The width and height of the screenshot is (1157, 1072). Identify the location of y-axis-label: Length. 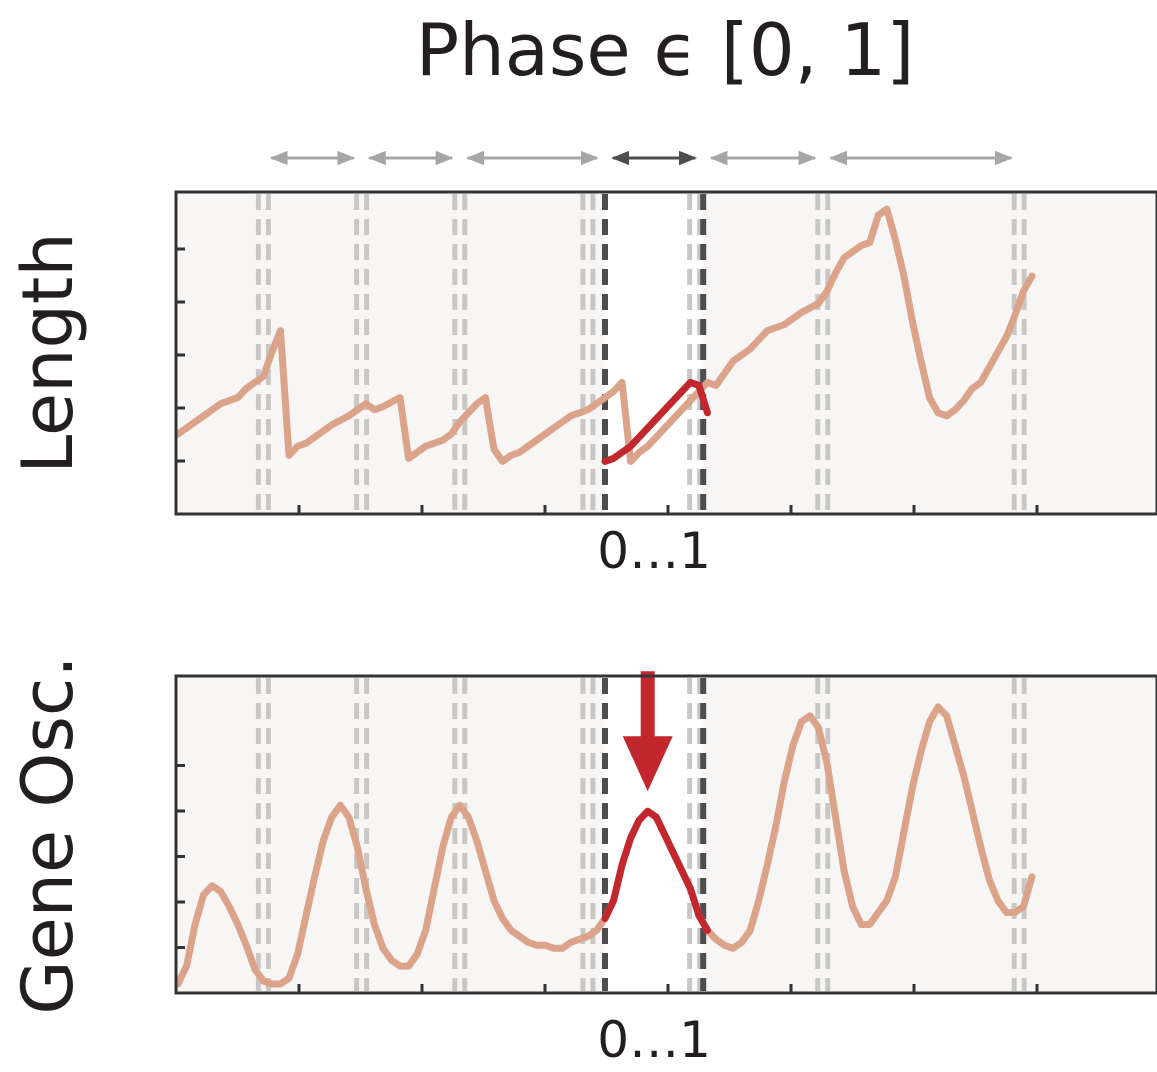
(48, 352).